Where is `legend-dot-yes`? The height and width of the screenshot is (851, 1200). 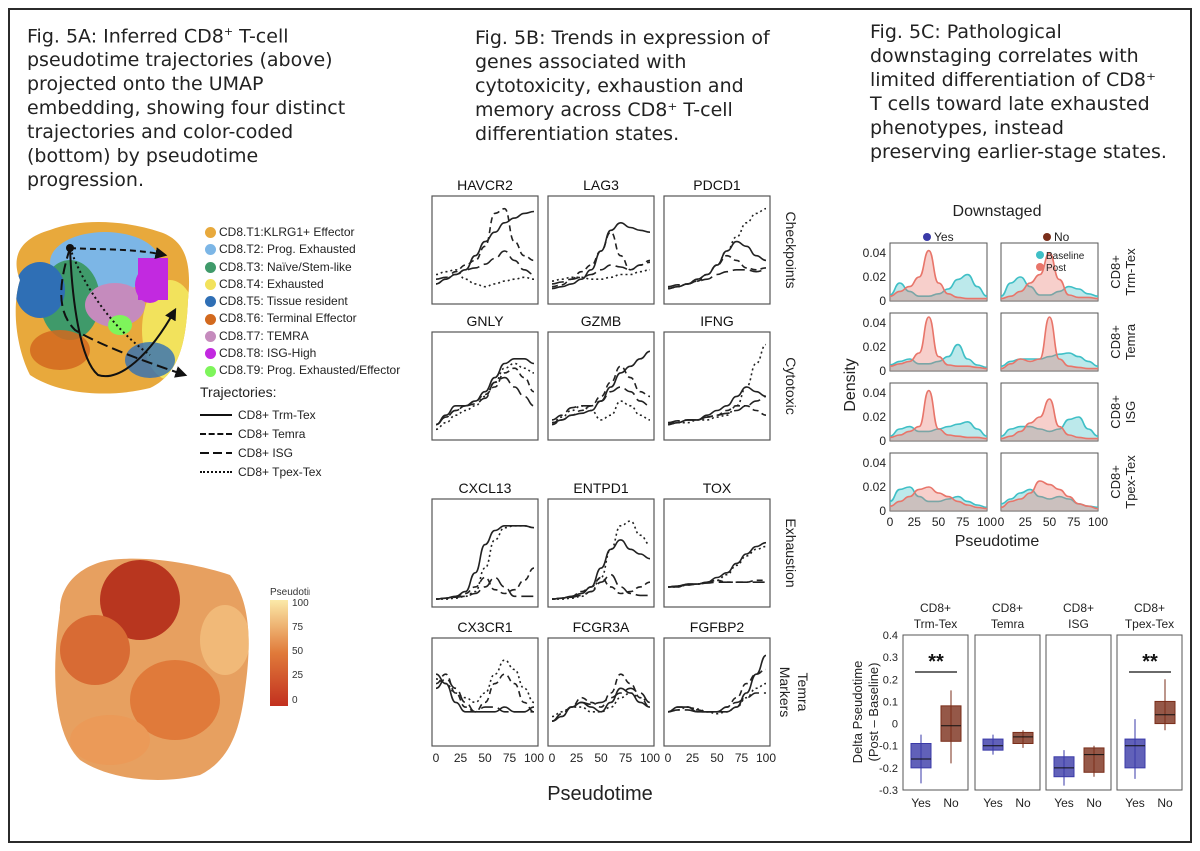
legend-dot-yes is located at coordinates (927, 237).